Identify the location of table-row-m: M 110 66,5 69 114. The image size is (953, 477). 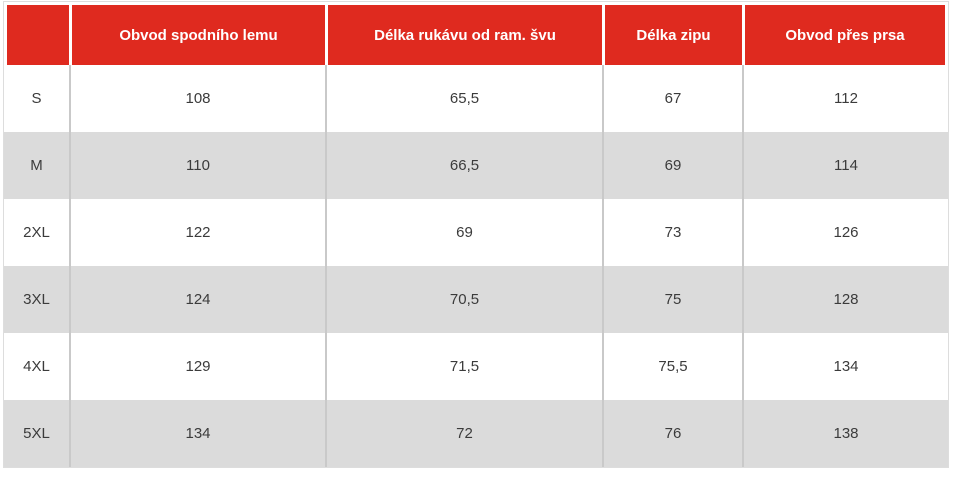
(476, 165).